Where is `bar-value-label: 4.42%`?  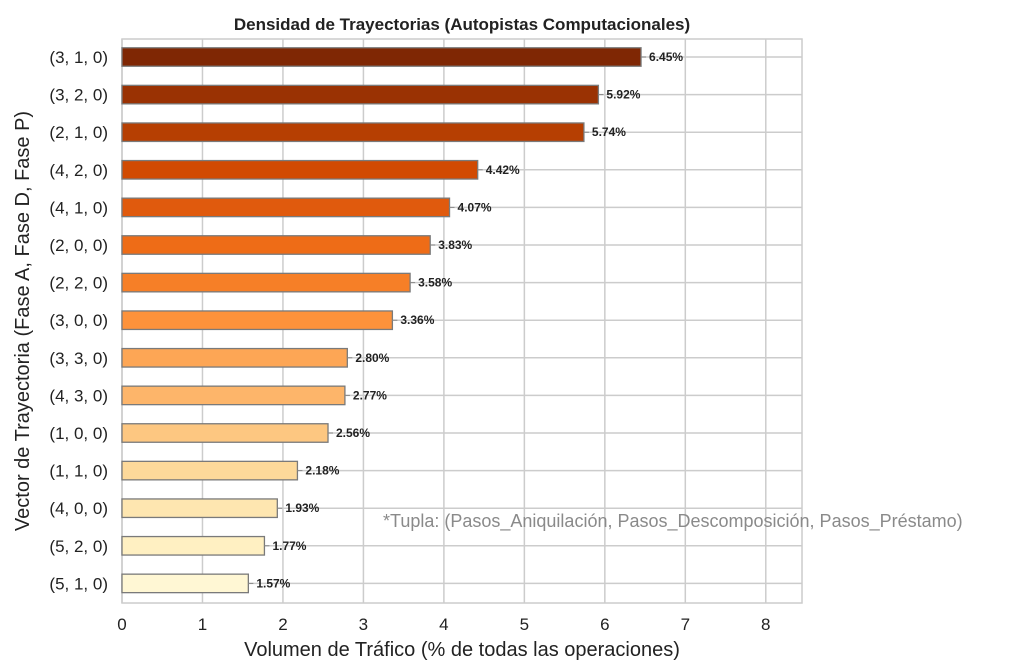
bar-value-label: 4.42% is located at coordinates (503, 170).